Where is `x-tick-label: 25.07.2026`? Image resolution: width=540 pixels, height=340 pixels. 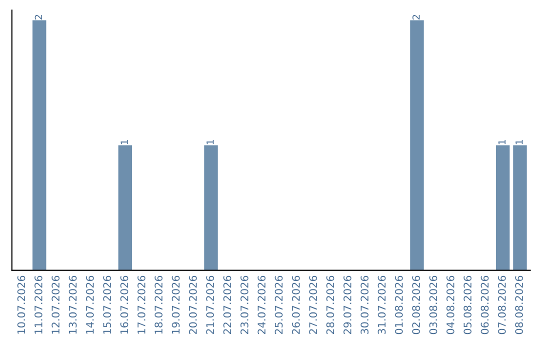
x-tick-label: 25.07.2026 is located at coordinates (278, 305).